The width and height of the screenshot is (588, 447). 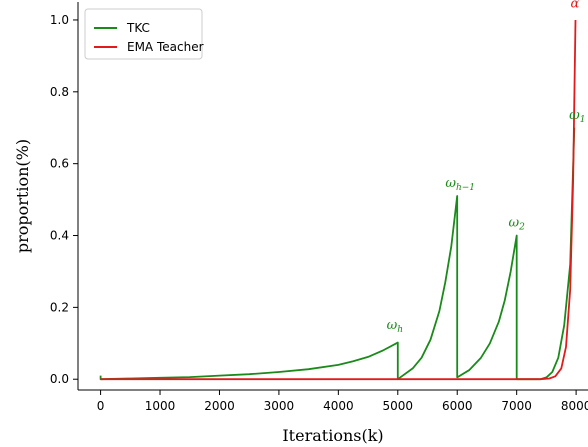 I want to click on x-tick-label: 5000, so click(x=398, y=406).